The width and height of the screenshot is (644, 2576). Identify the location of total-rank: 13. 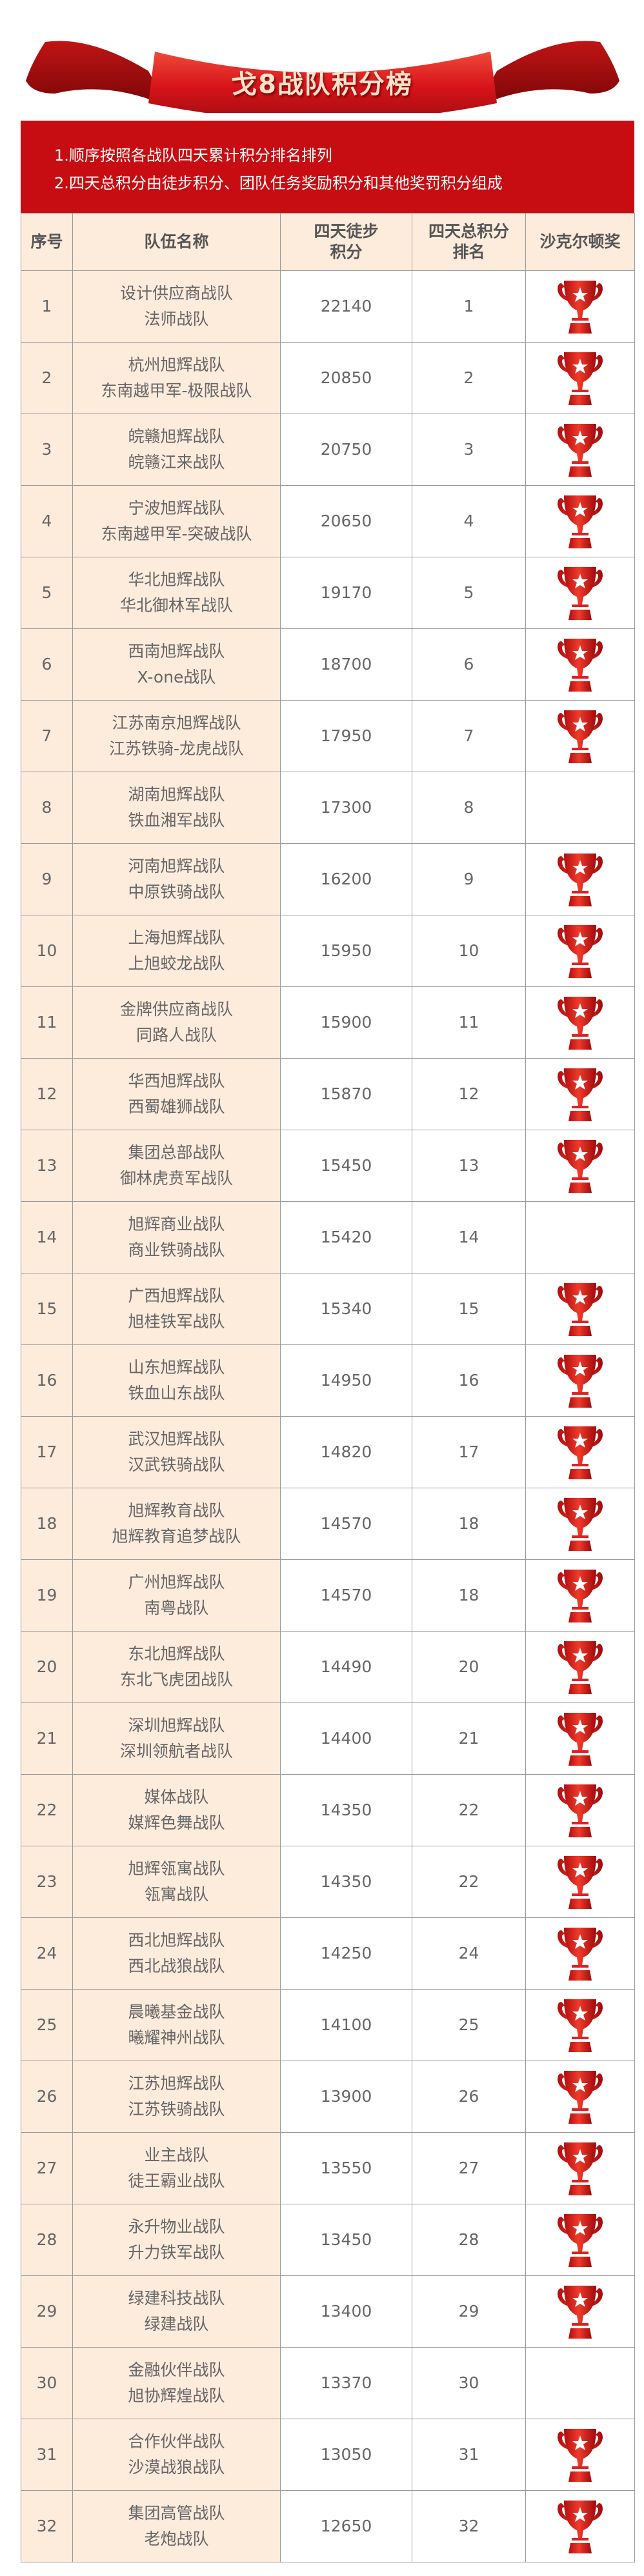
(469, 1166).